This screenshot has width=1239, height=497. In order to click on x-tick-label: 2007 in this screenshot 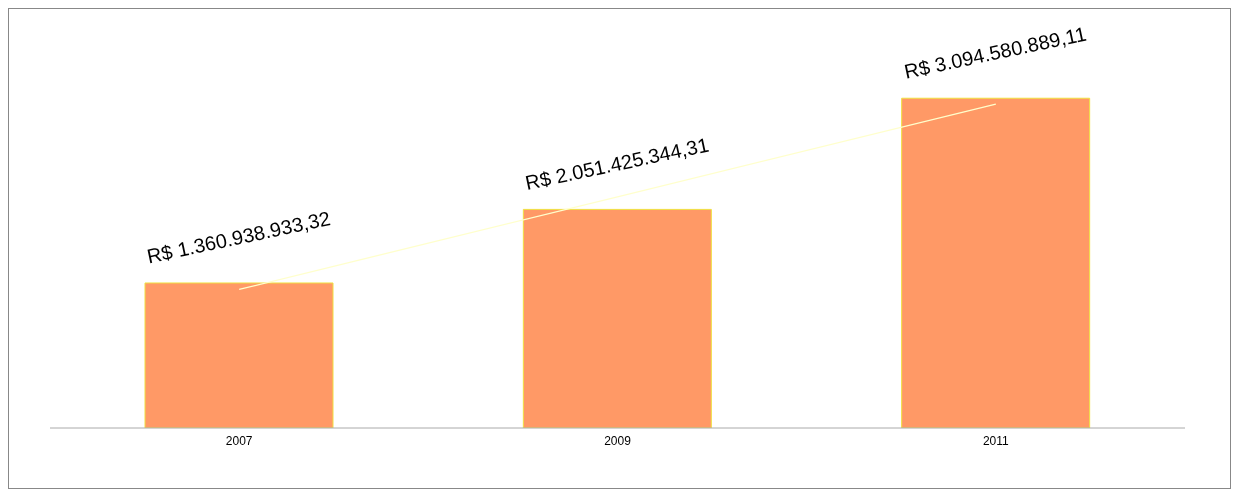, I will do `click(239, 440)`.